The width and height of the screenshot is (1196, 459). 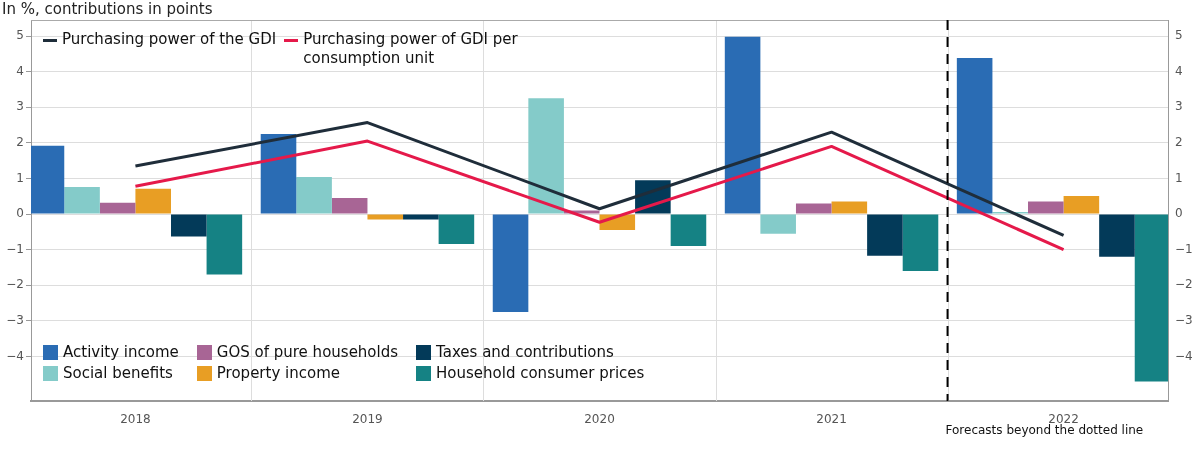 What do you see at coordinates (1179, 213) in the screenshot?
I see `y2-tick-label: 0` at bounding box center [1179, 213].